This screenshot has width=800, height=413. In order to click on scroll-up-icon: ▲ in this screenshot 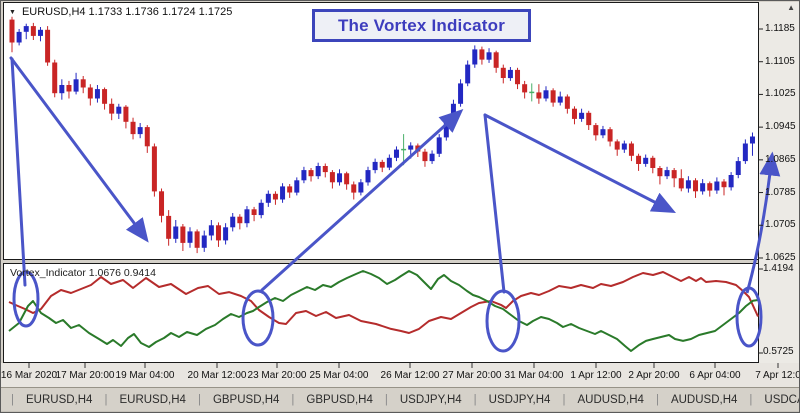, I will do `click(791, 7)`.